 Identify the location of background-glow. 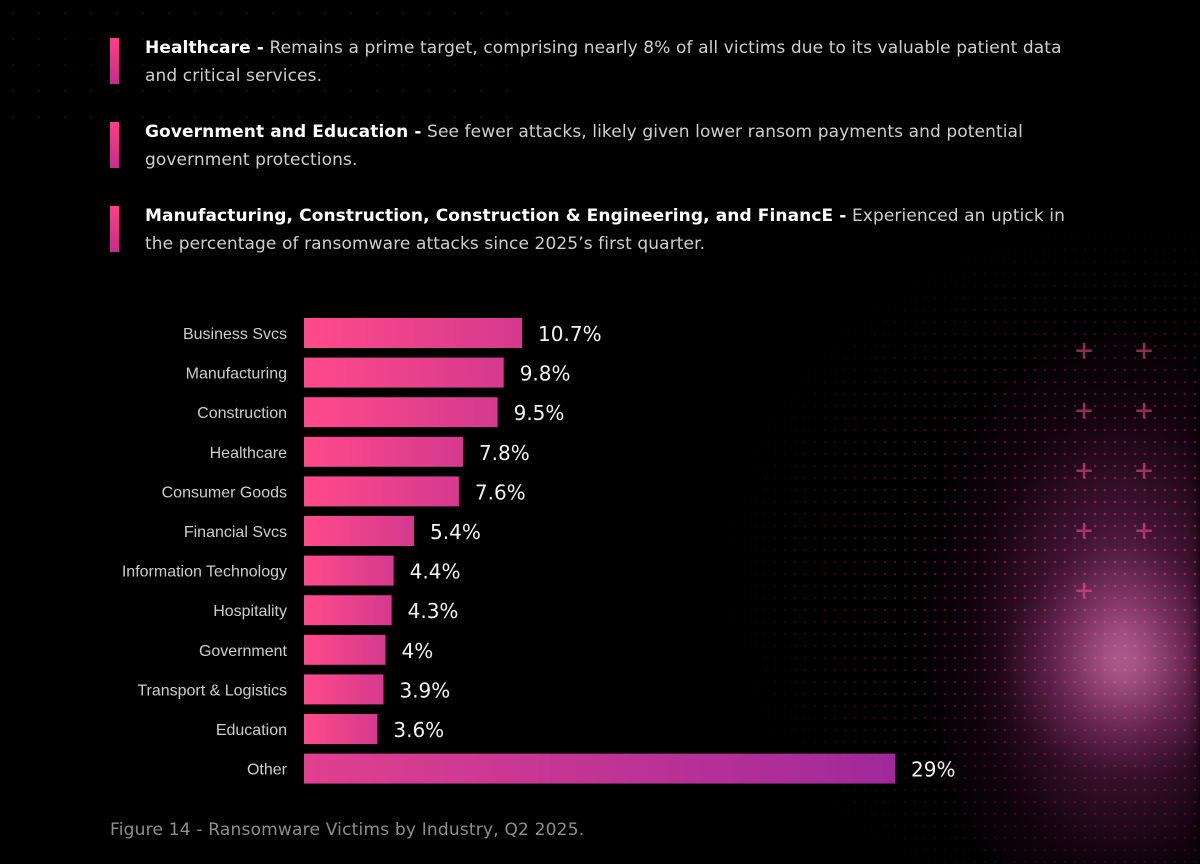
(1060, 592).